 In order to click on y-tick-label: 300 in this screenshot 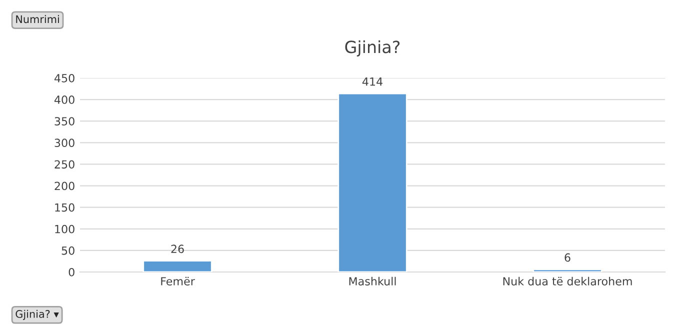, I will do `click(64, 143)`.